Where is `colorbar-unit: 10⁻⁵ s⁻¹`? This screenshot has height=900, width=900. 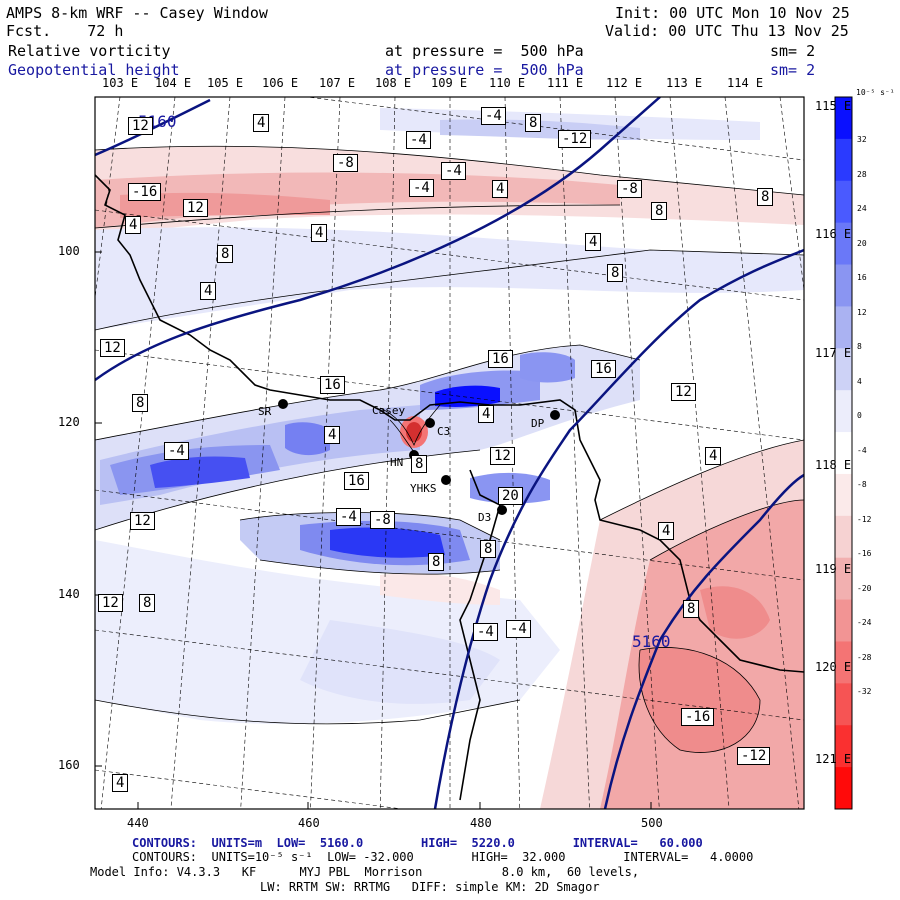
colorbar-unit: 10⁻⁵ s⁻¹ is located at coordinates (875, 92).